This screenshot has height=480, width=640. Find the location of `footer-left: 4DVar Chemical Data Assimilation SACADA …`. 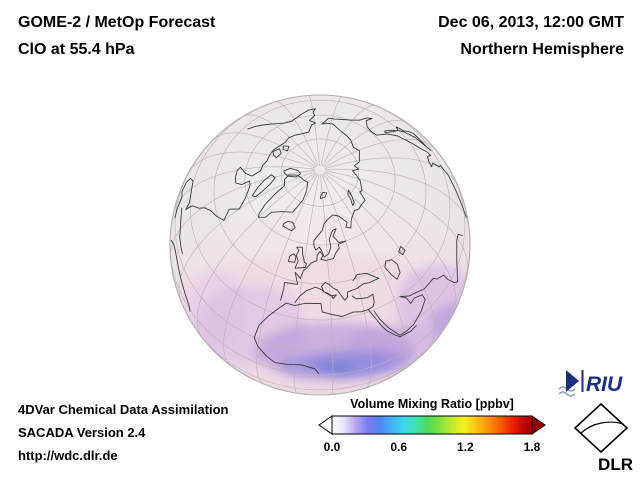

footer-left: 4DVar Chemical Data Assimilation SACADA … is located at coordinates (123, 432).